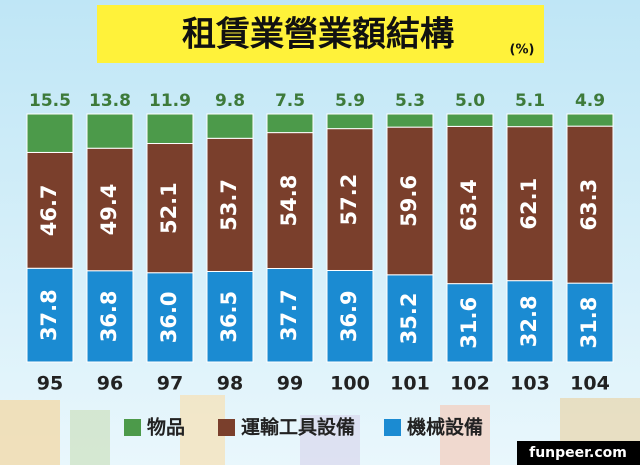 The image size is (640, 465). I want to click on value-label: 35.2, so click(409, 318).